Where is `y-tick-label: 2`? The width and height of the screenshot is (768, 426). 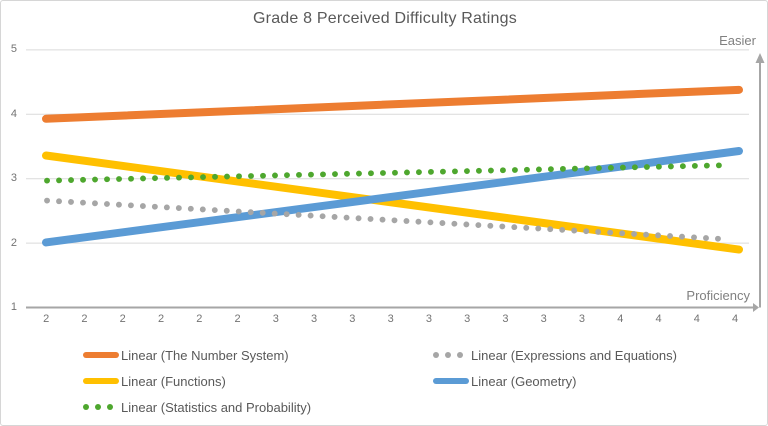
y-tick-label: 2 is located at coordinates (13, 242).